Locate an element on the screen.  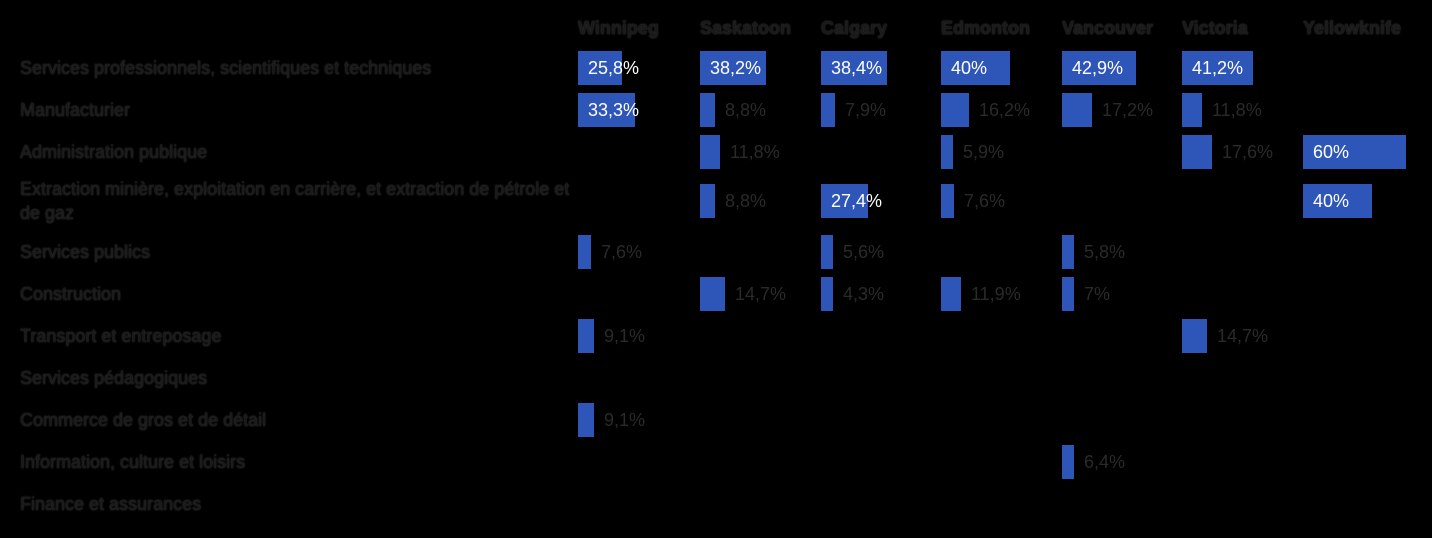
column-header-calgary: Calgary is located at coordinates (854, 28).